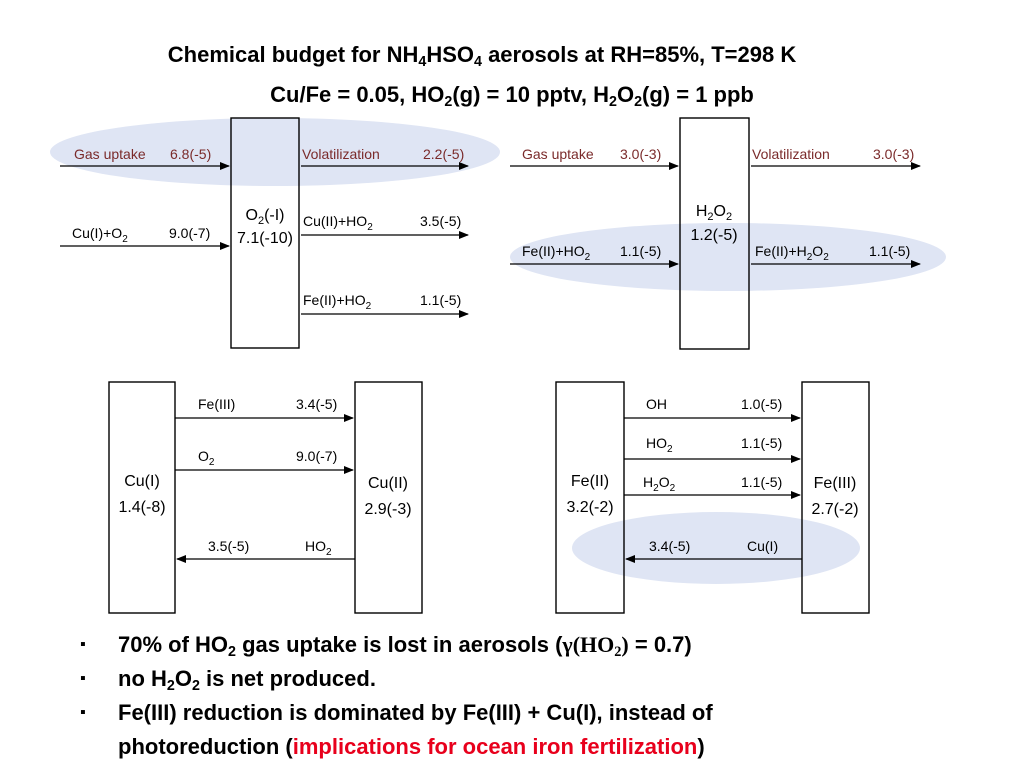 Image resolution: width=1024 pixels, height=768 pixels. What do you see at coordinates (761, 404) in the screenshot?
I see `fe-oh-value: 1.0(-5)` at bounding box center [761, 404].